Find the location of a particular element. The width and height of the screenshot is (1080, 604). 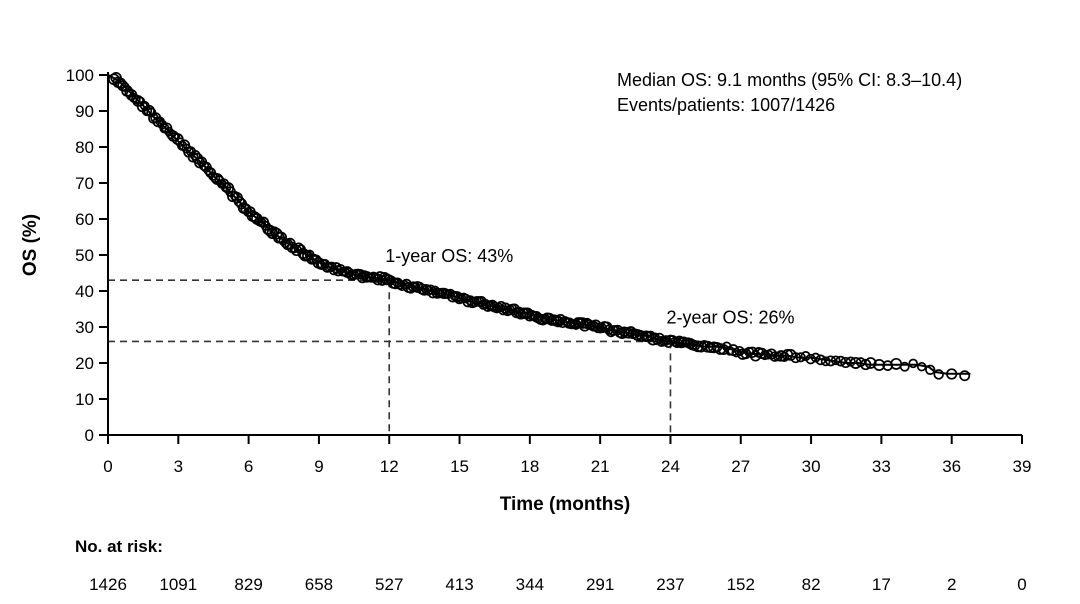

x-tick-label: 0 is located at coordinates (107, 466).